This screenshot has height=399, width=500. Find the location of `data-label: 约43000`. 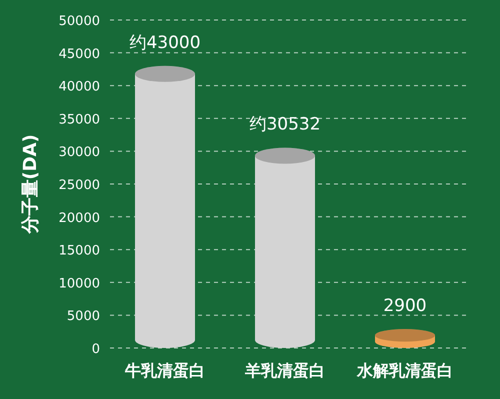

data-label: 约43000 is located at coordinates (165, 42).